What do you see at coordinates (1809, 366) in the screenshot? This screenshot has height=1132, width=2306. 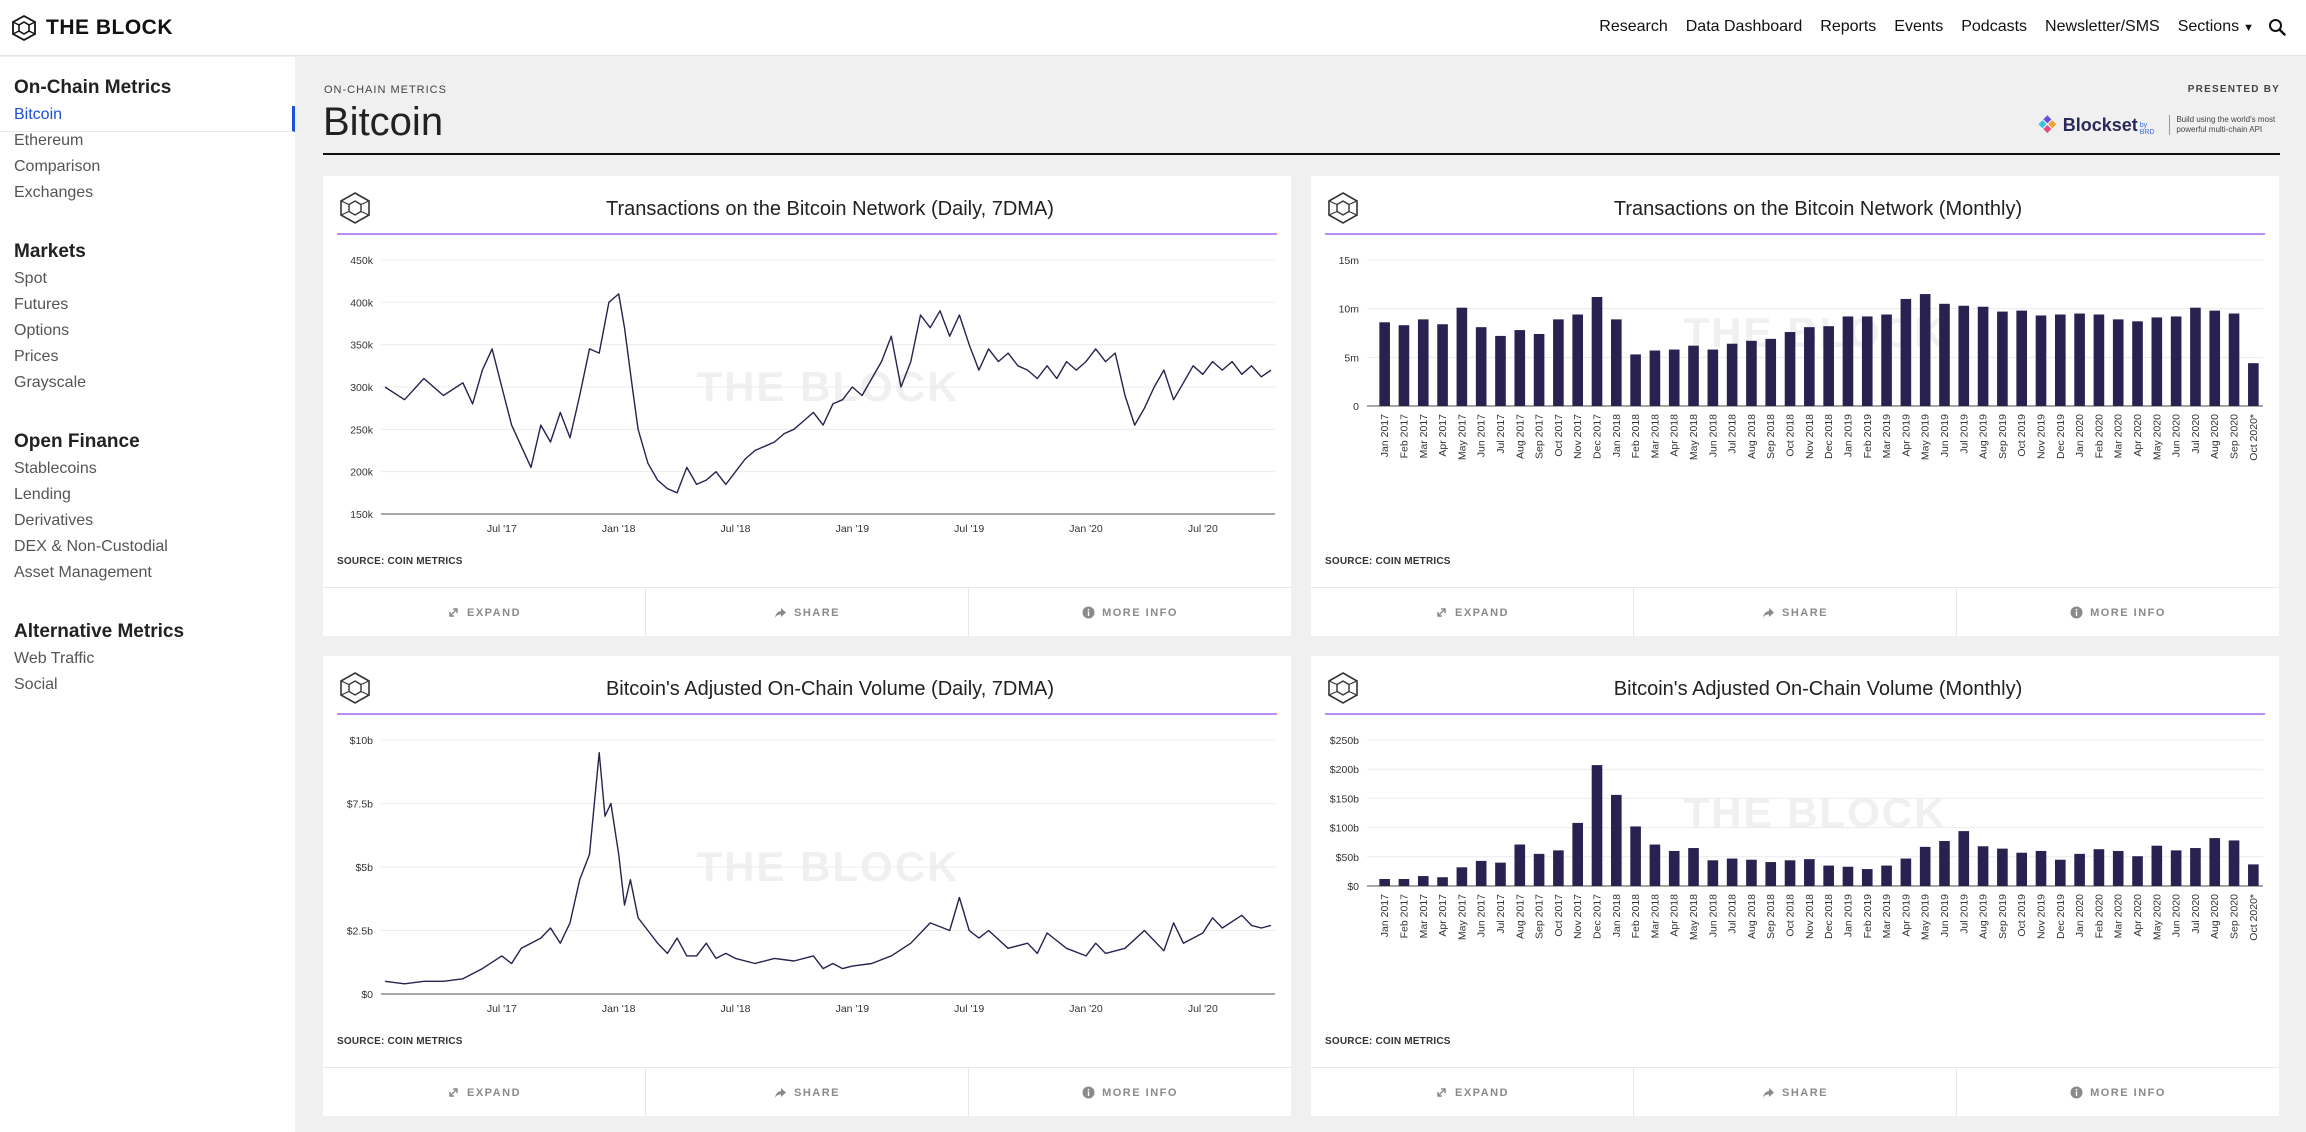 I see `bar-nov-2018` at bounding box center [1809, 366].